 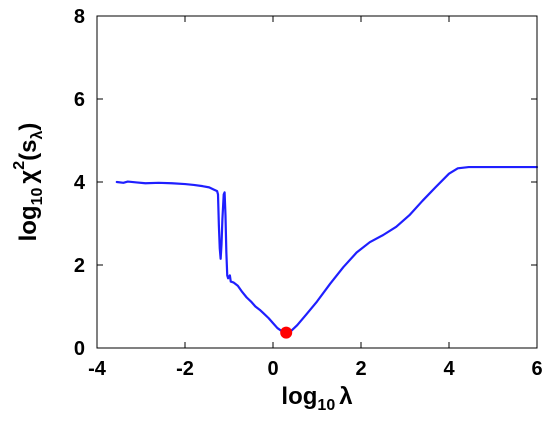 What do you see at coordinates (97, 369) in the screenshot?
I see `x-tick-label: -4` at bounding box center [97, 369].